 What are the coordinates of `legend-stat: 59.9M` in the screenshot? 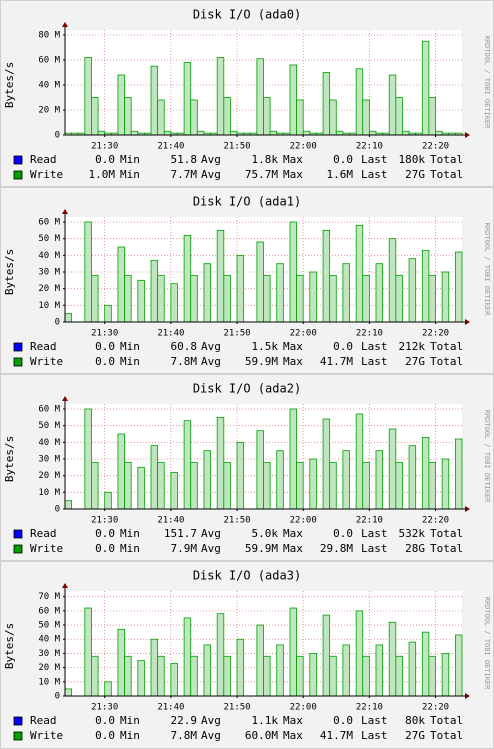 It's located at (261, 361).